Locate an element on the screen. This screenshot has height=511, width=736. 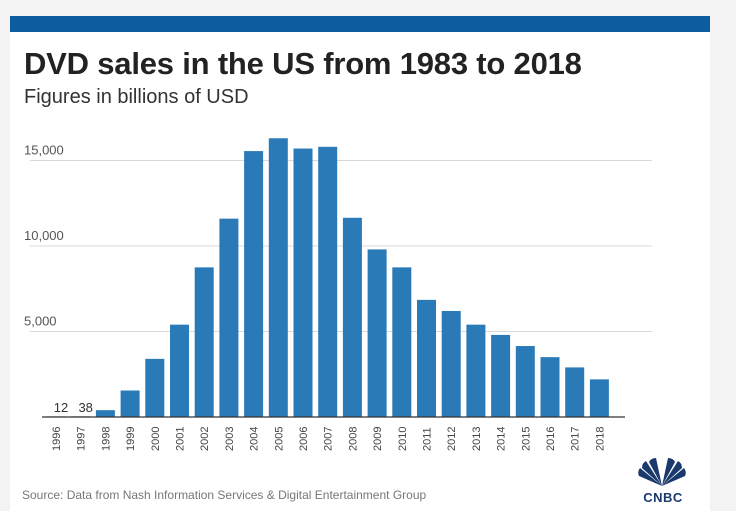
x-tick-label: 2014 is located at coordinates (502, 439).